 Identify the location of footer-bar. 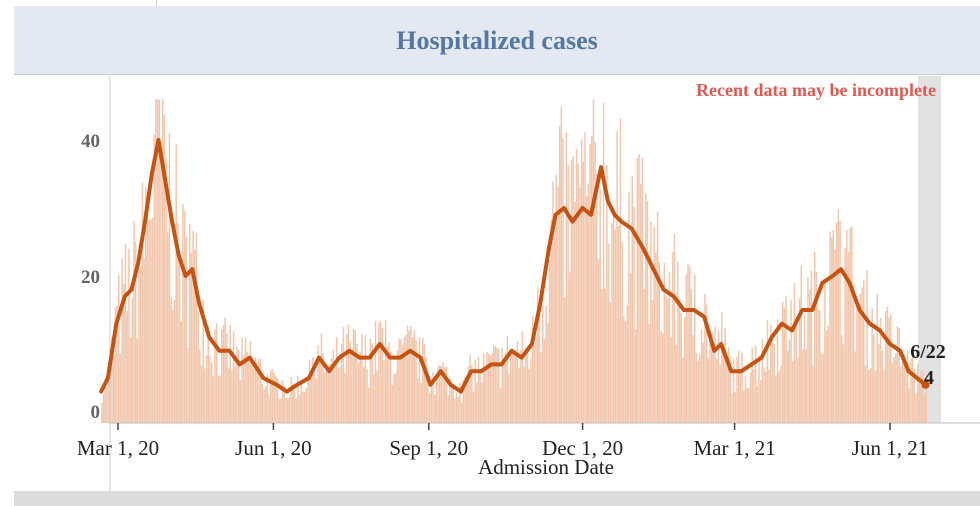
(497, 498).